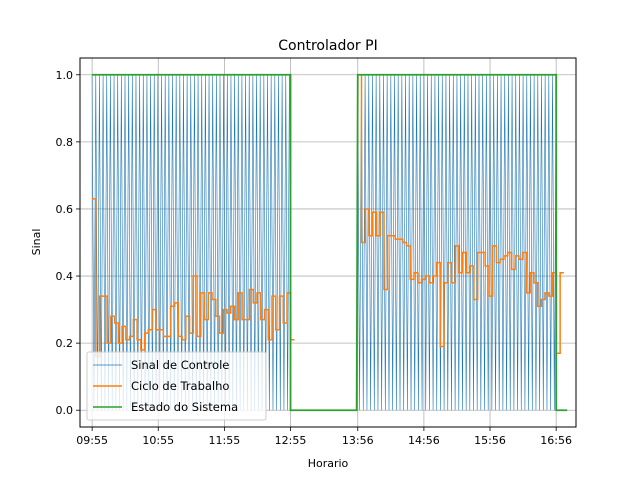  Describe the element at coordinates (65, 343) in the screenshot. I see `y-tick-label: 0.2` at that location.